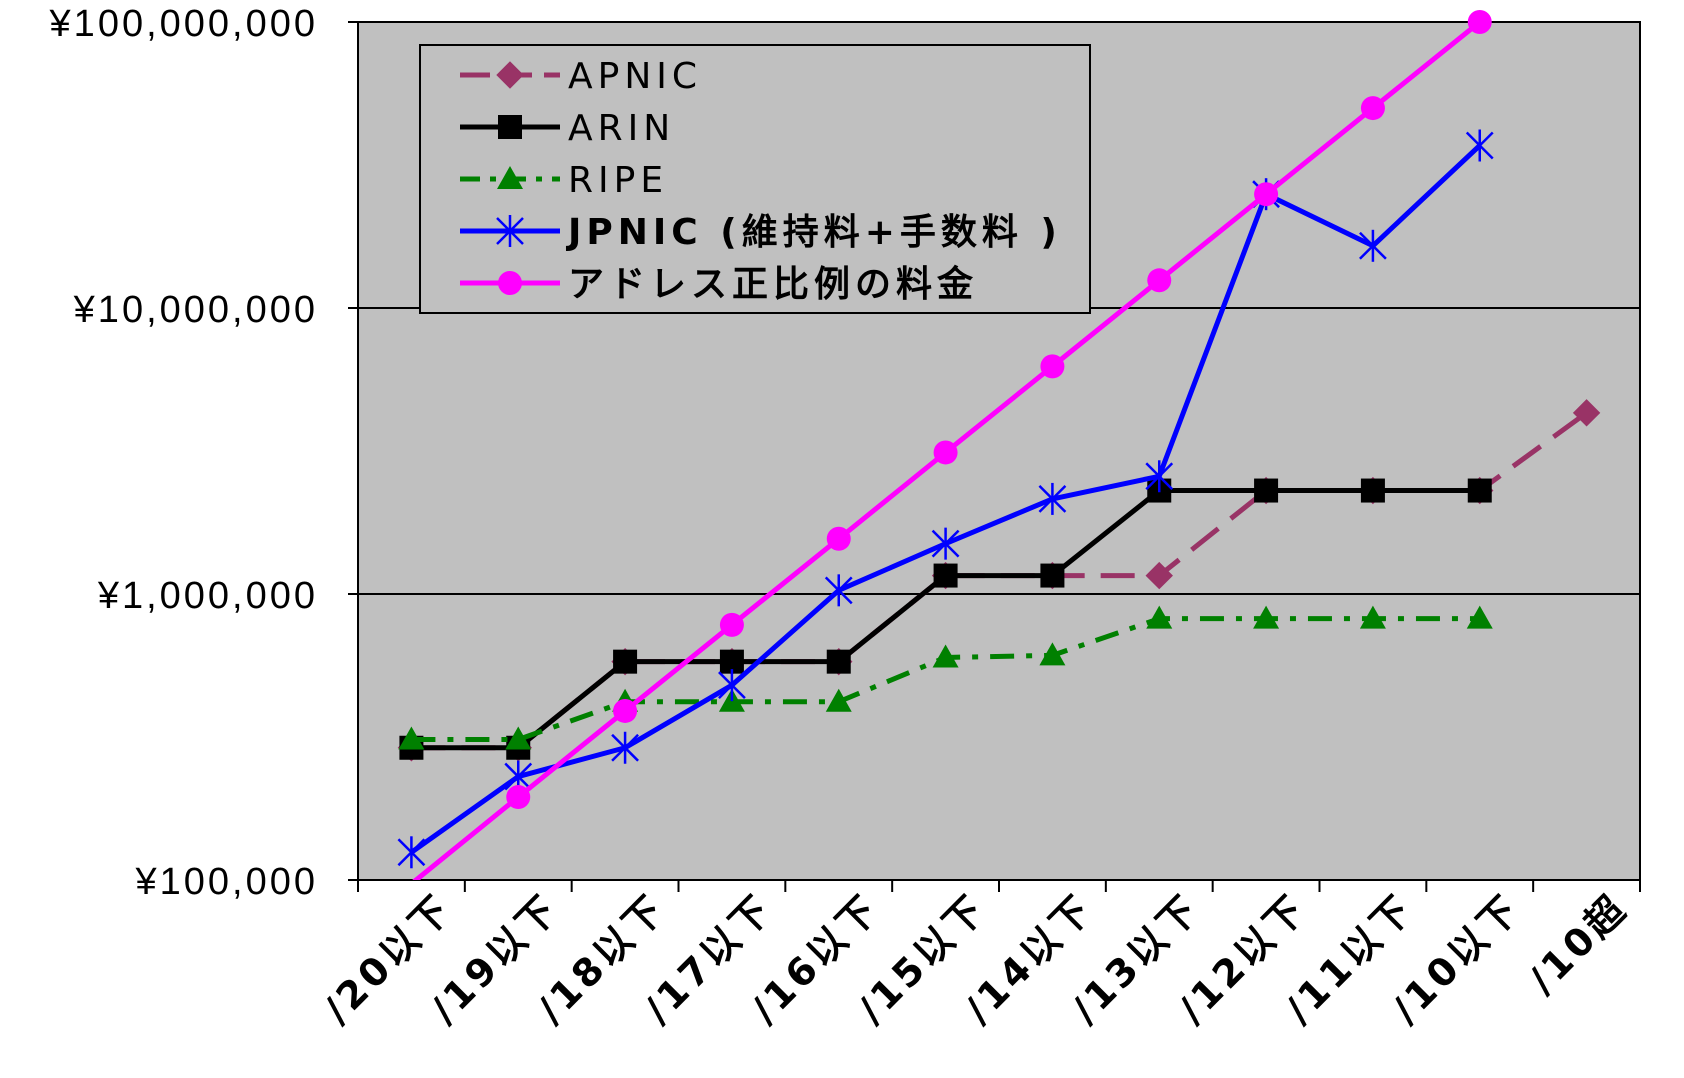 This screenshot has width=1684, height=1078. I want to click on y-tick-label-2: ¥10,000,000, so click(195, 310).